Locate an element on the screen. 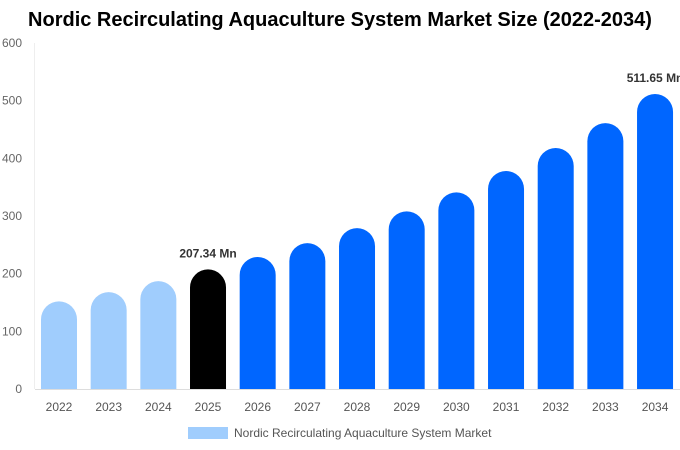 The width and height of the screenshot is (680, 450). x-tick-label: 2030 is located at coordinates (456, 407).